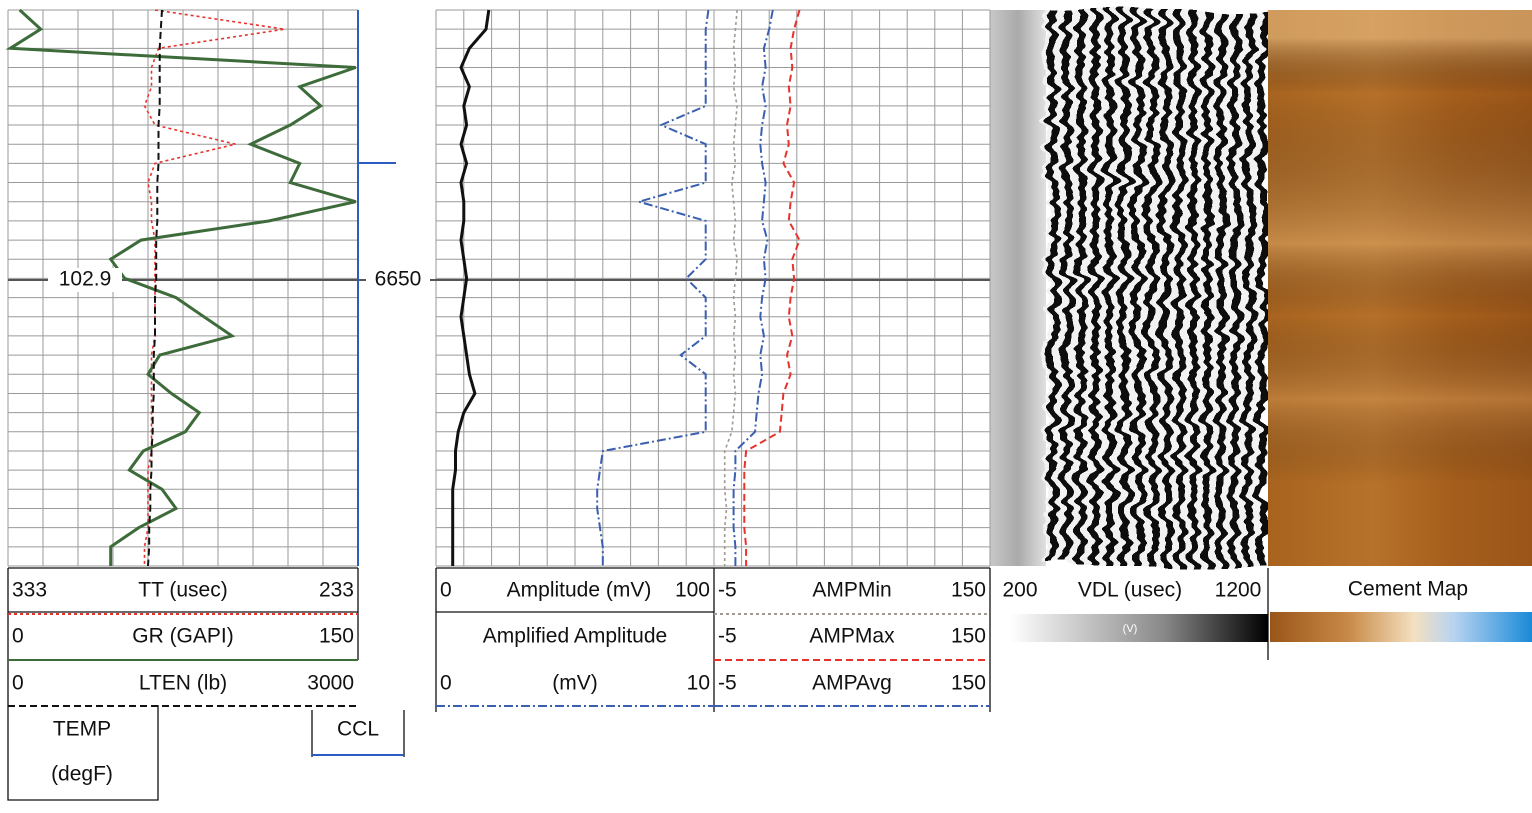  What do you see at coordinates (692, 590) in the screenshot?
I see `scale-right: 100` at bounding box center [692, 590].